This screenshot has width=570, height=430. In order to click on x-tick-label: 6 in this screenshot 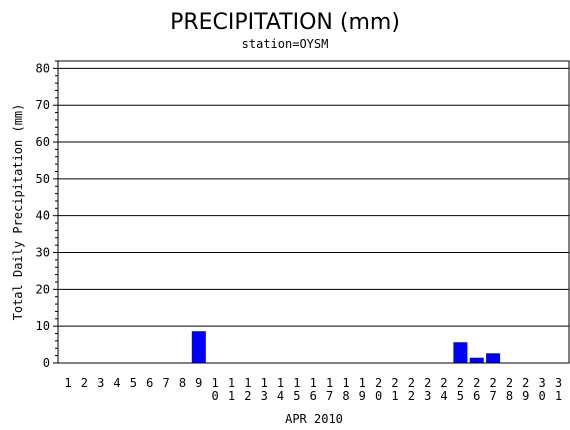, I will do `click(149, 383)`.